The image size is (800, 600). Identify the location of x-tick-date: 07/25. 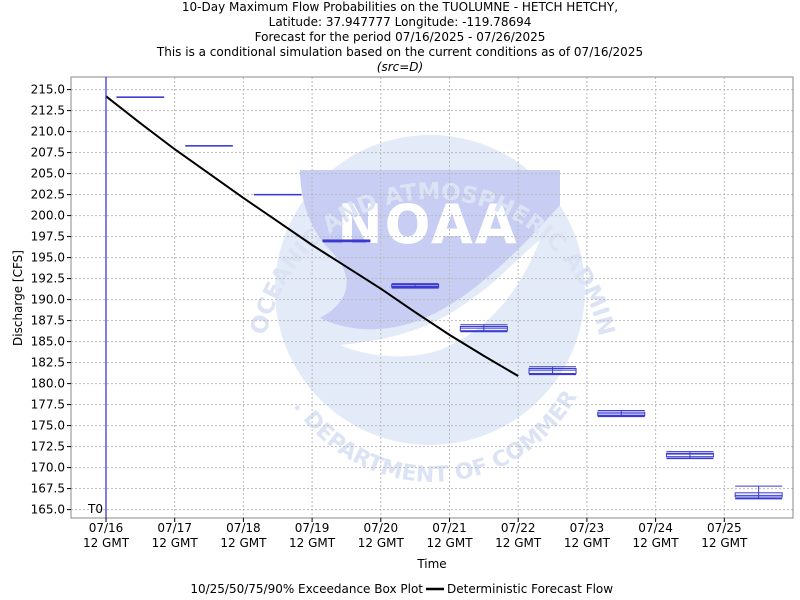
(724, 528).